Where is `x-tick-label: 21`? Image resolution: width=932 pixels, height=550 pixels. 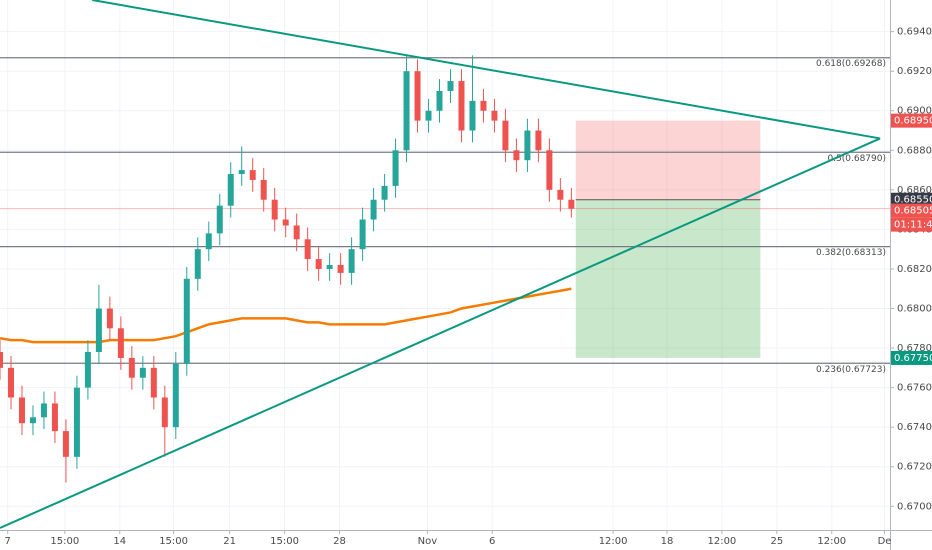
x-tick-label: 21 is located at coordinates (229, 541).